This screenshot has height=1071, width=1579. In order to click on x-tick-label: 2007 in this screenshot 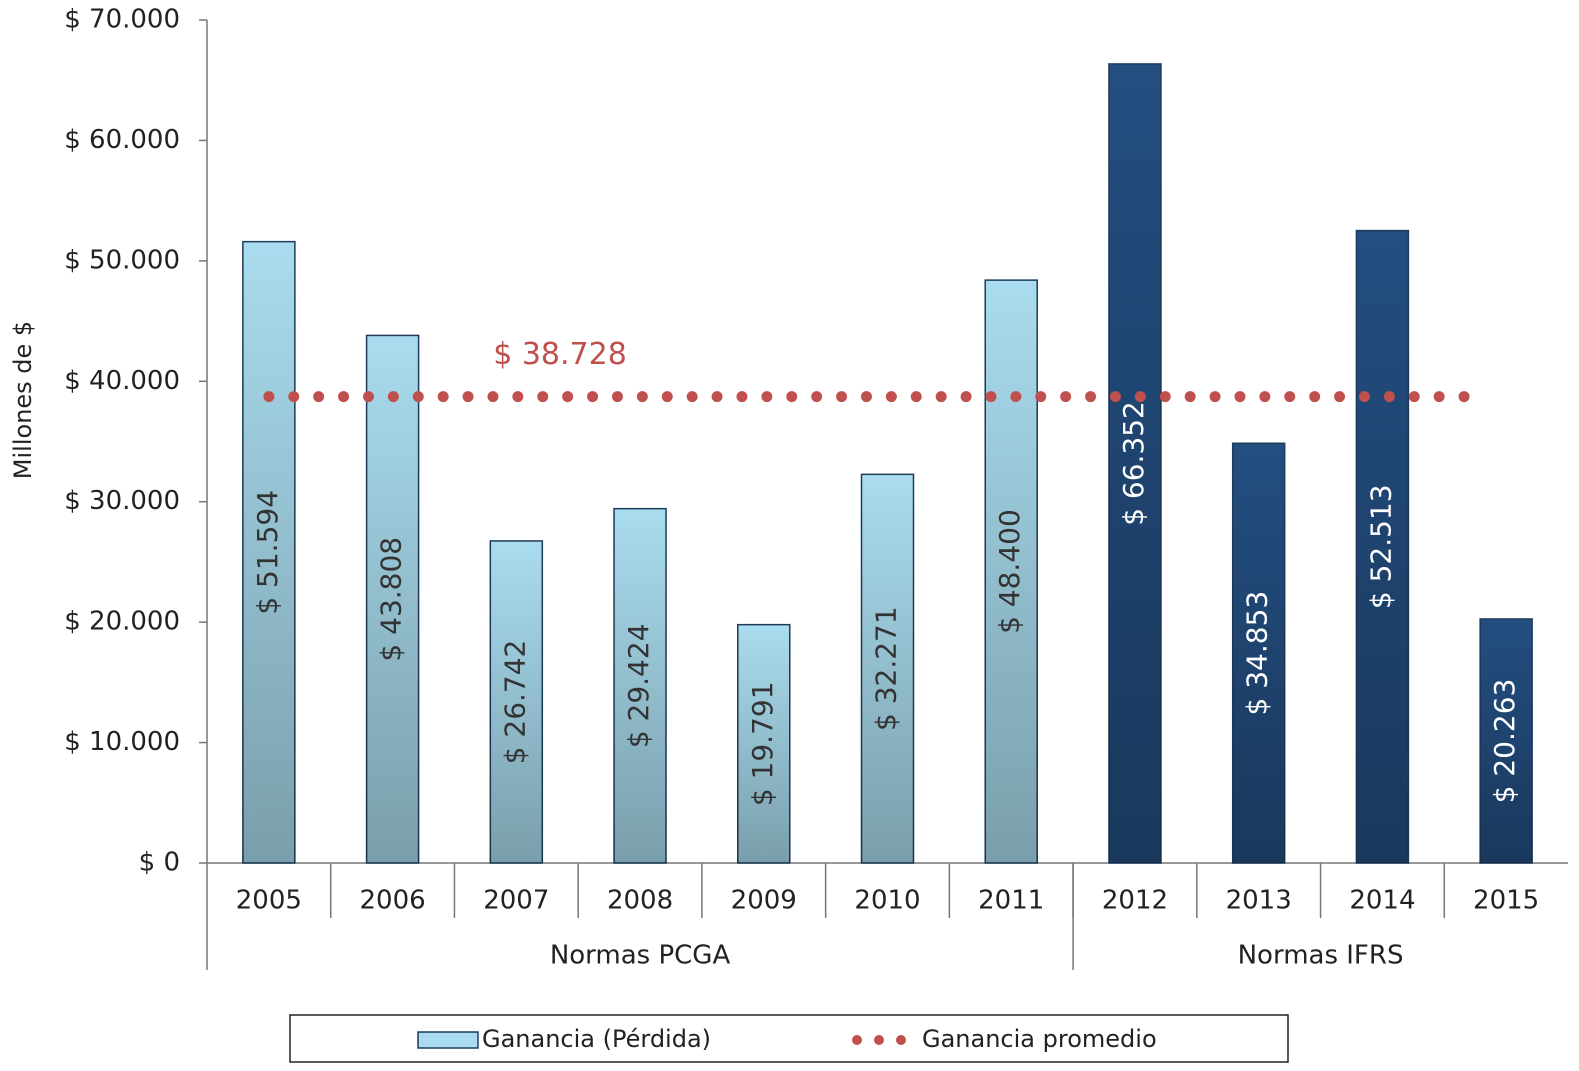, I will do `click(516, 901)`.